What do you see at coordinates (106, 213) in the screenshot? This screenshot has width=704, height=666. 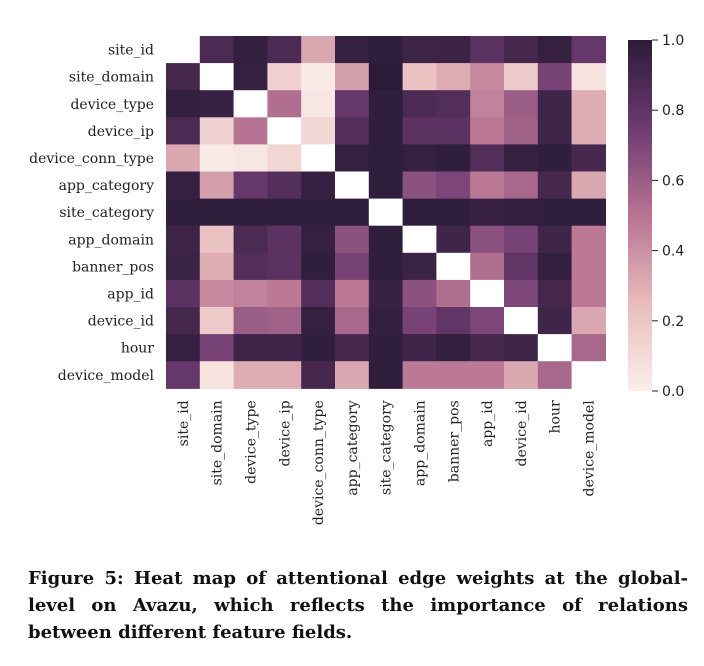 I see `row-tick-label: site_category` at bounding box center [106, 213].